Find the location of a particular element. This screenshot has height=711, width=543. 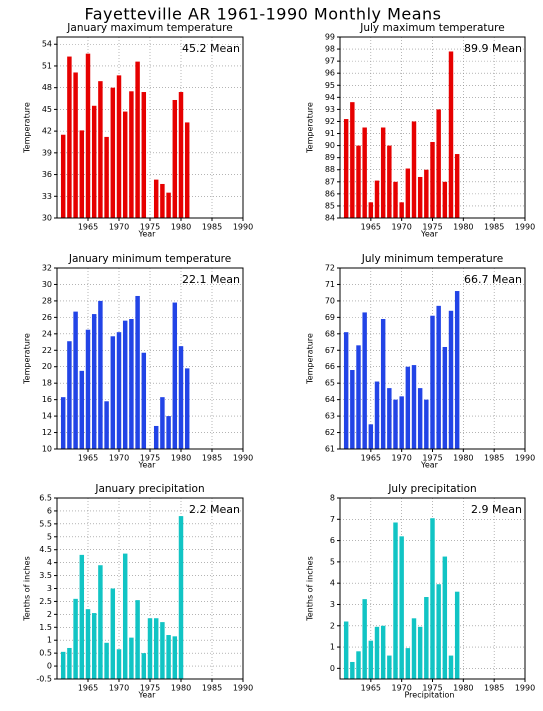

annotation: 89.9 Mean is located at coordinates (493, 48).